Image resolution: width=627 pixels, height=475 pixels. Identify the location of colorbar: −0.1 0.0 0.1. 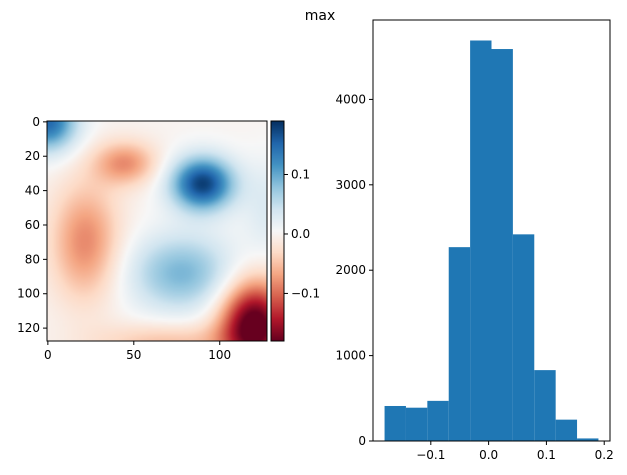
(295, 231).